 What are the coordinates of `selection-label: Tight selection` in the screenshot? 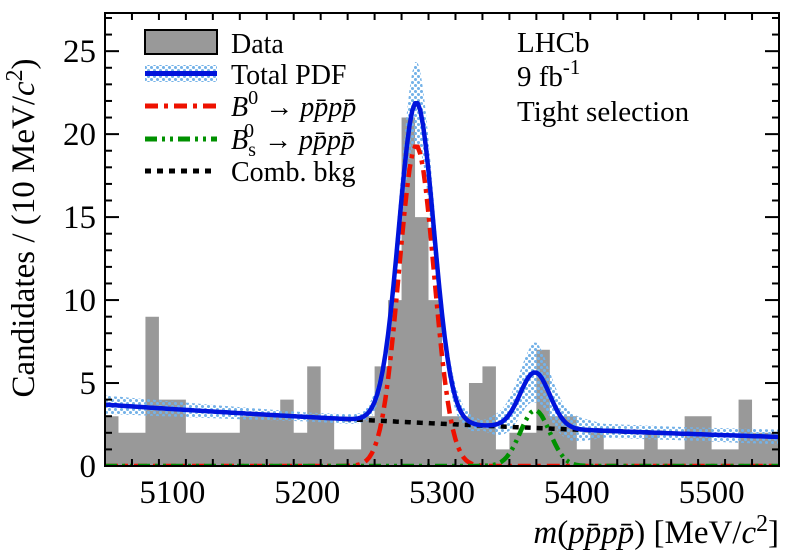 It's located at (603, 112).